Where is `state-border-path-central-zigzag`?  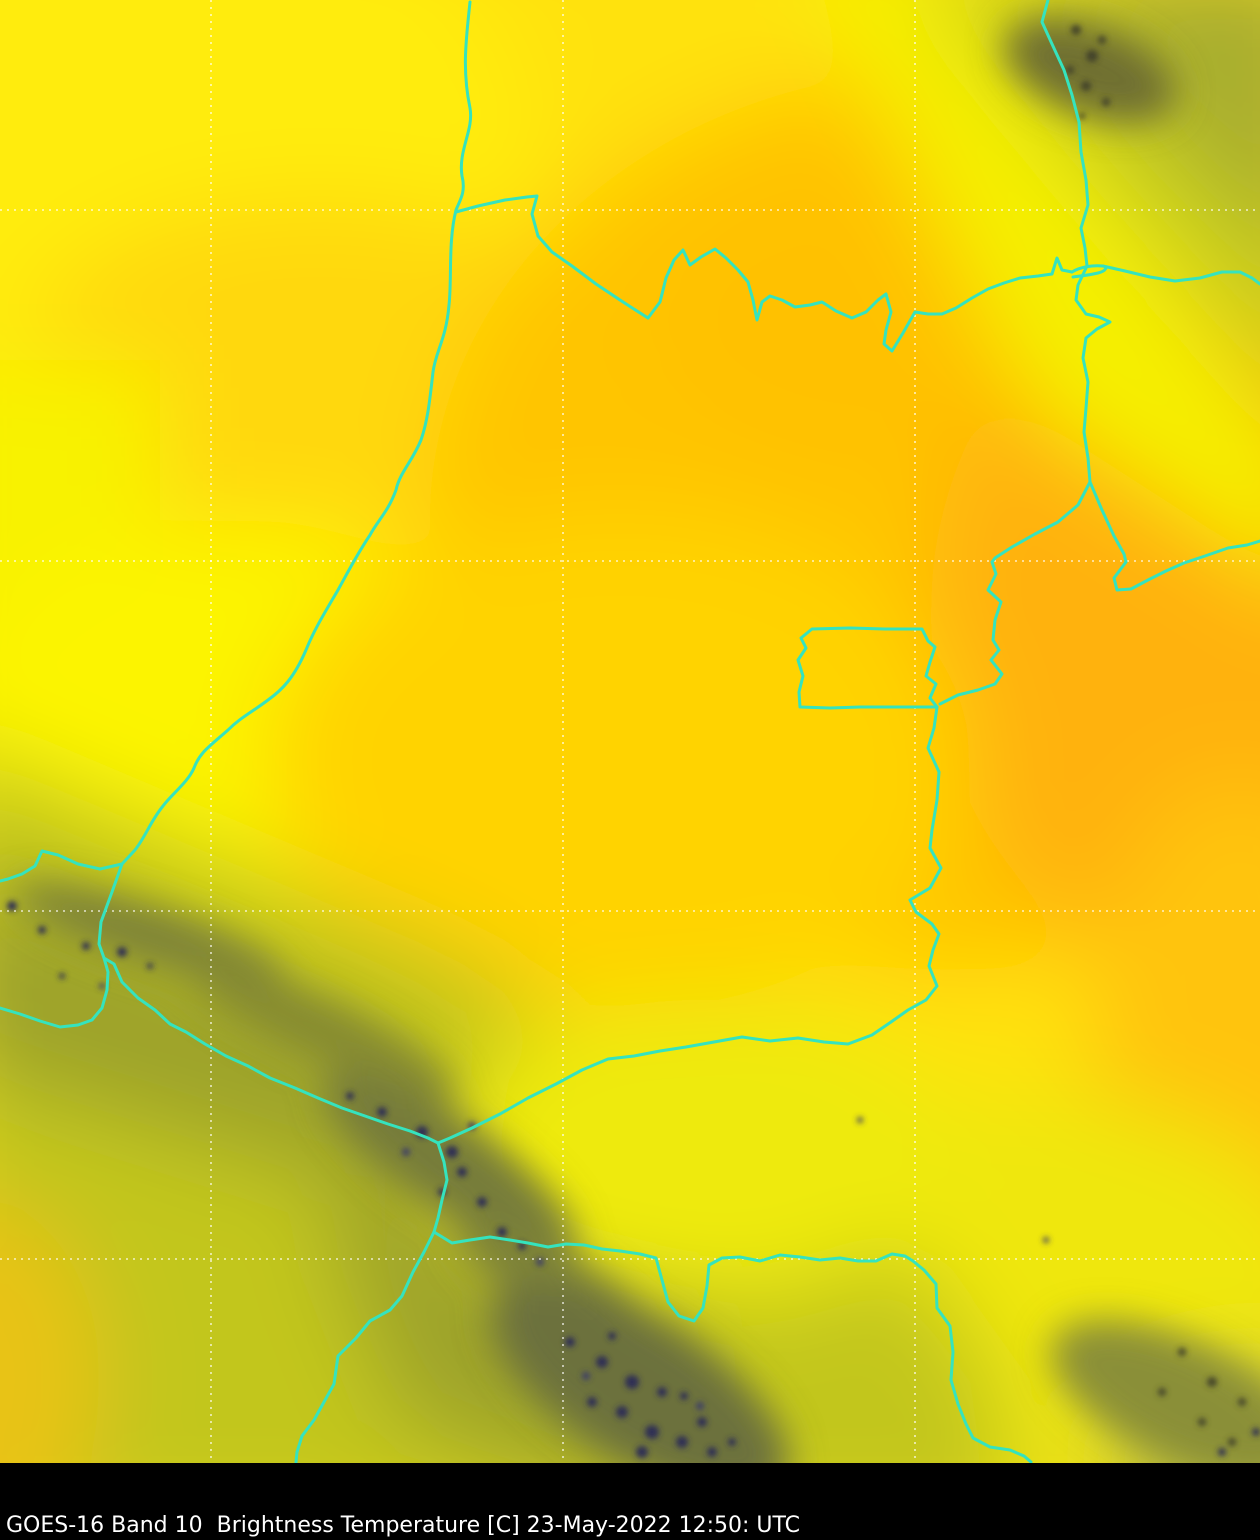
state-border-path-central-zigzag is located at coordinates (860, 300).